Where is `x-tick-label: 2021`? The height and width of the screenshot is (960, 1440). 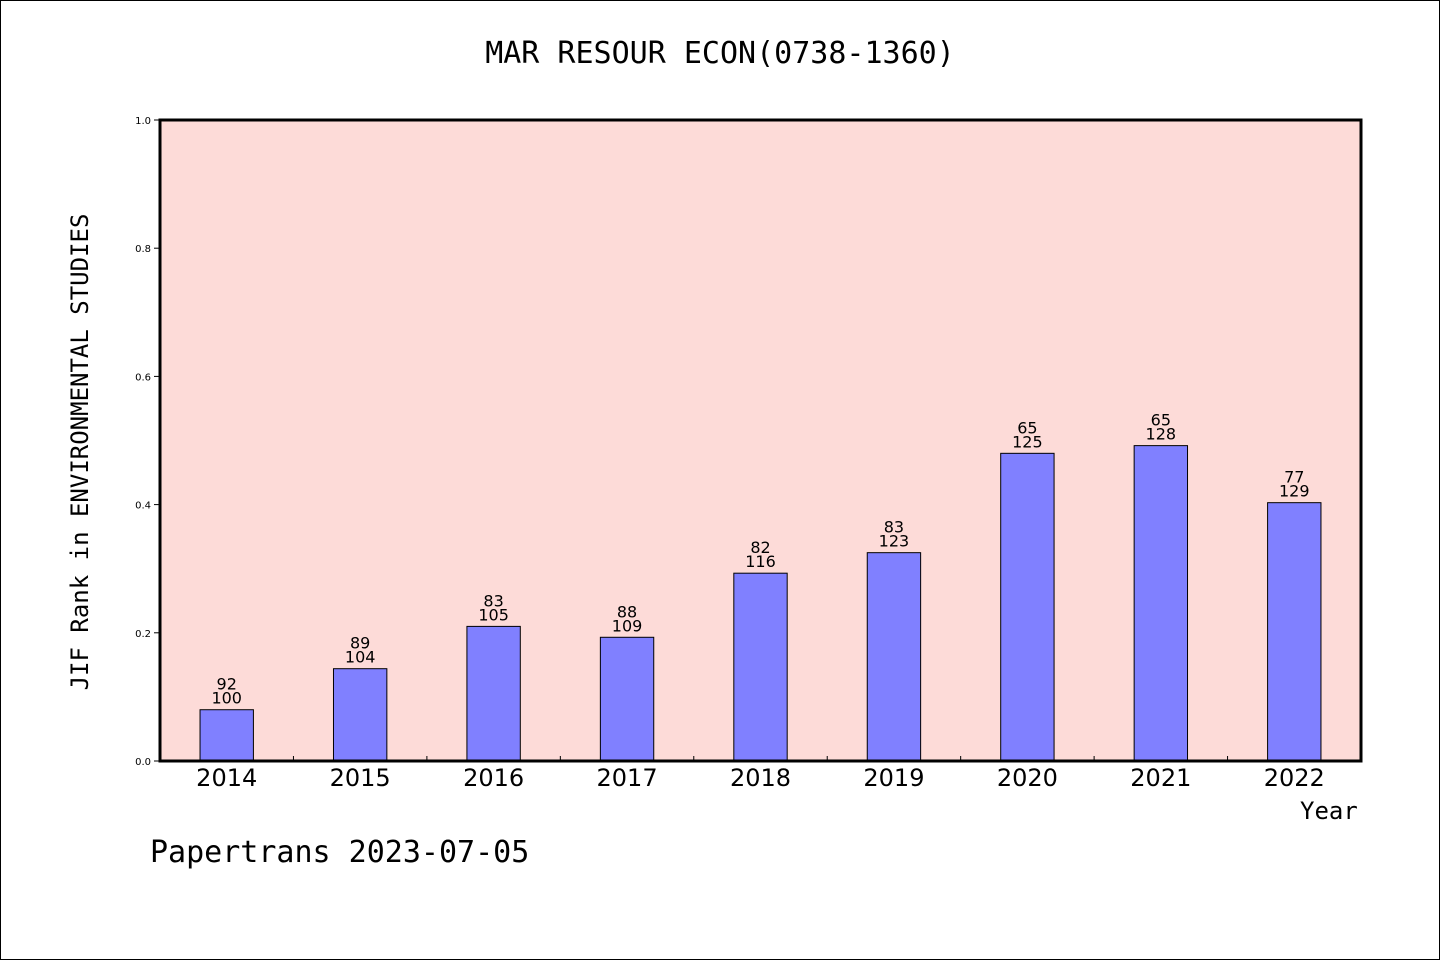 x-tick-label: 2021 is located at coordinates (1160, 778).